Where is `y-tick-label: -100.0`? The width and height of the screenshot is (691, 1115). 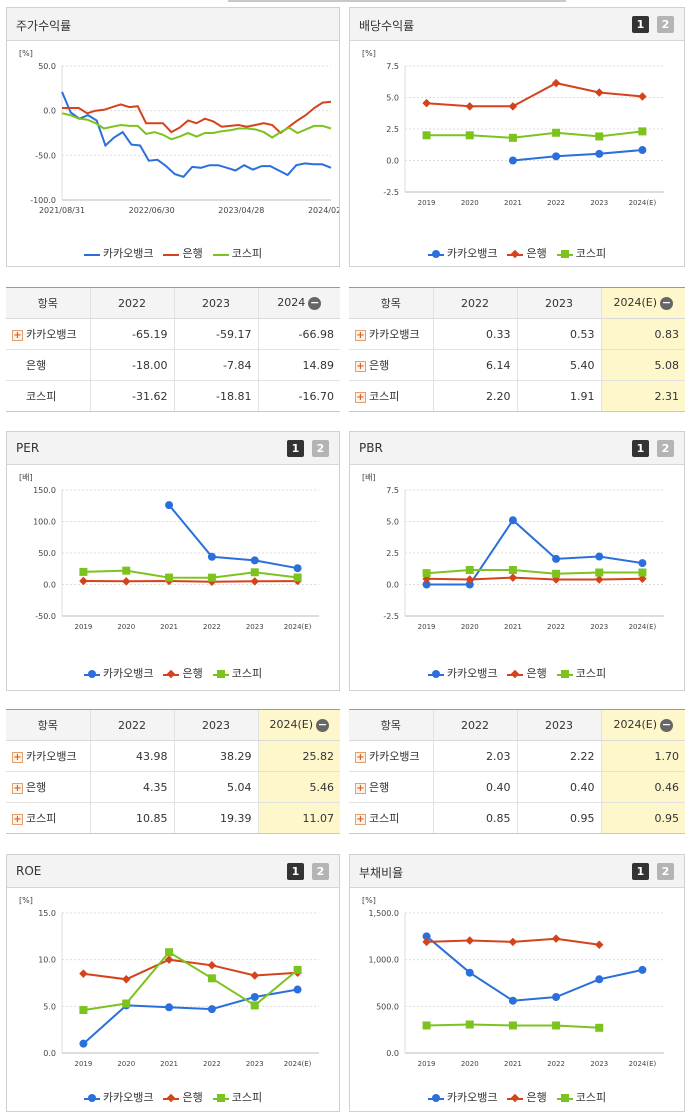 y-tick-label: -100.0 is located at coordinates (43, 200).